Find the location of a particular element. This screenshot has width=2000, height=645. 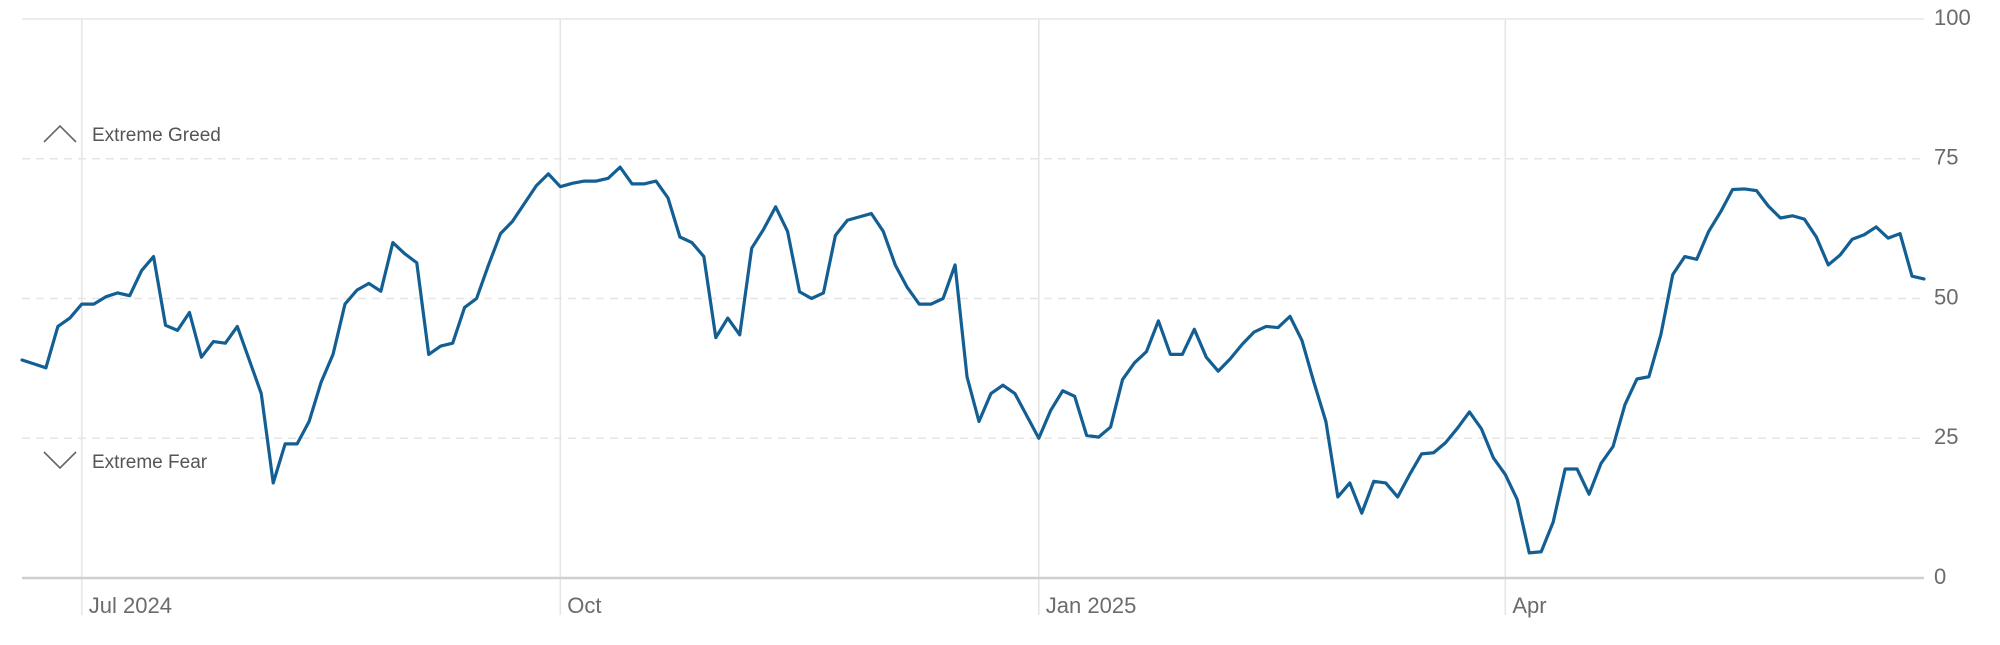

fear-chevron is located at coordinates (60, 460).